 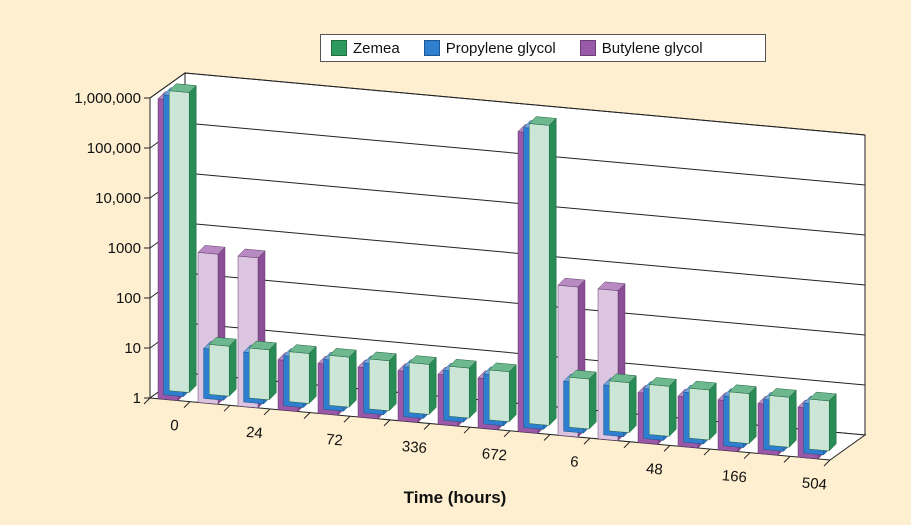 I want to click on legend-swatch-propylene-glycol, so click(x=431, y=48).